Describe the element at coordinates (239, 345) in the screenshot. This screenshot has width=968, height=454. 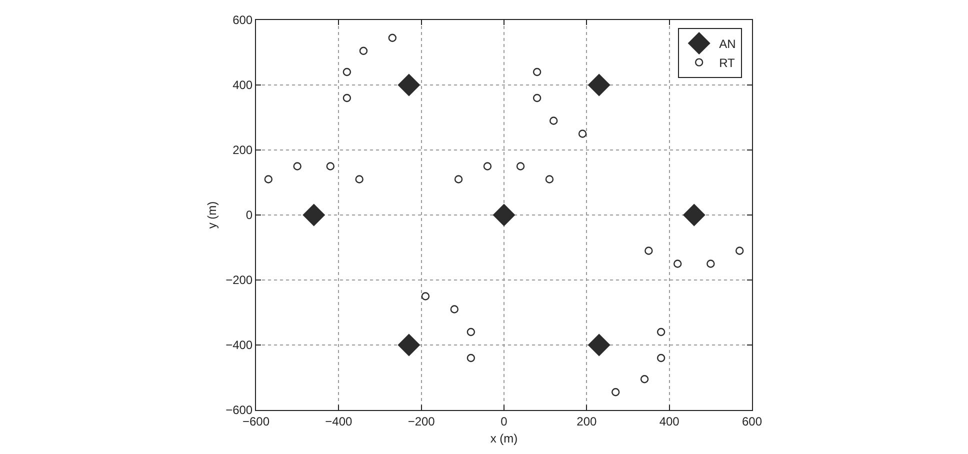
I see `y-tick-label: −400` at that location.